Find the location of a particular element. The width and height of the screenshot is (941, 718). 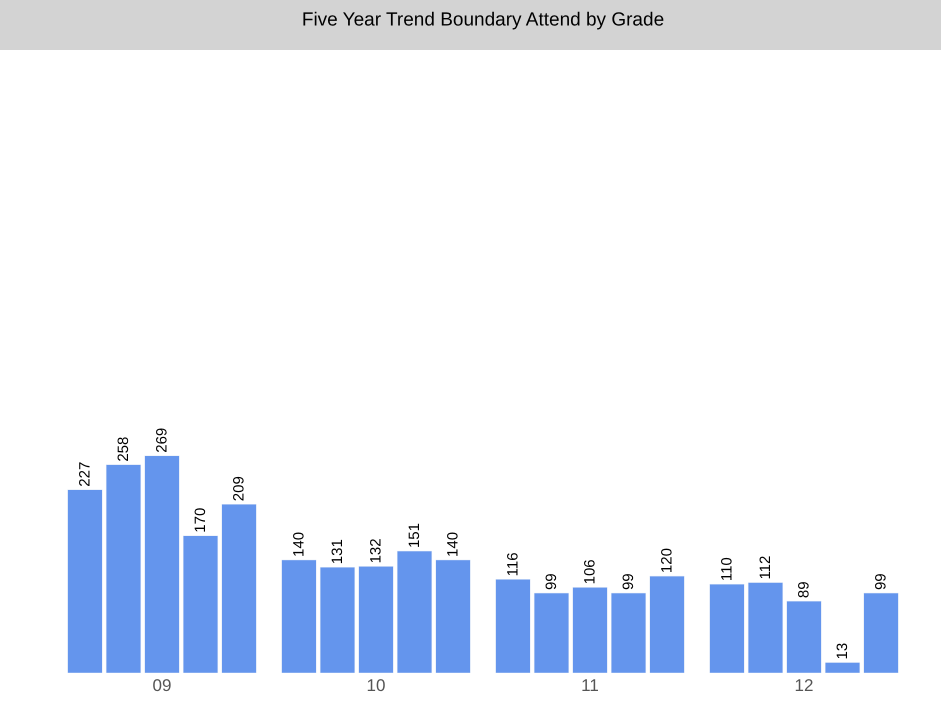

x-tick-label: 10 is located at coordinates (376, 685).